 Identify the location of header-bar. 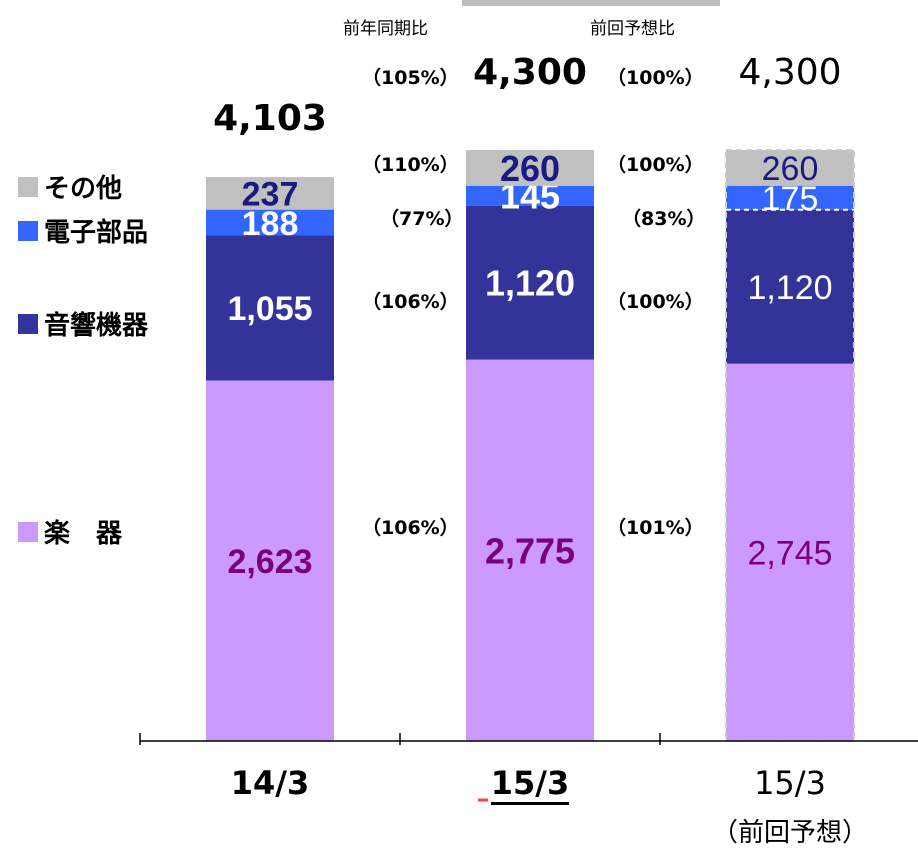
(591, 3).